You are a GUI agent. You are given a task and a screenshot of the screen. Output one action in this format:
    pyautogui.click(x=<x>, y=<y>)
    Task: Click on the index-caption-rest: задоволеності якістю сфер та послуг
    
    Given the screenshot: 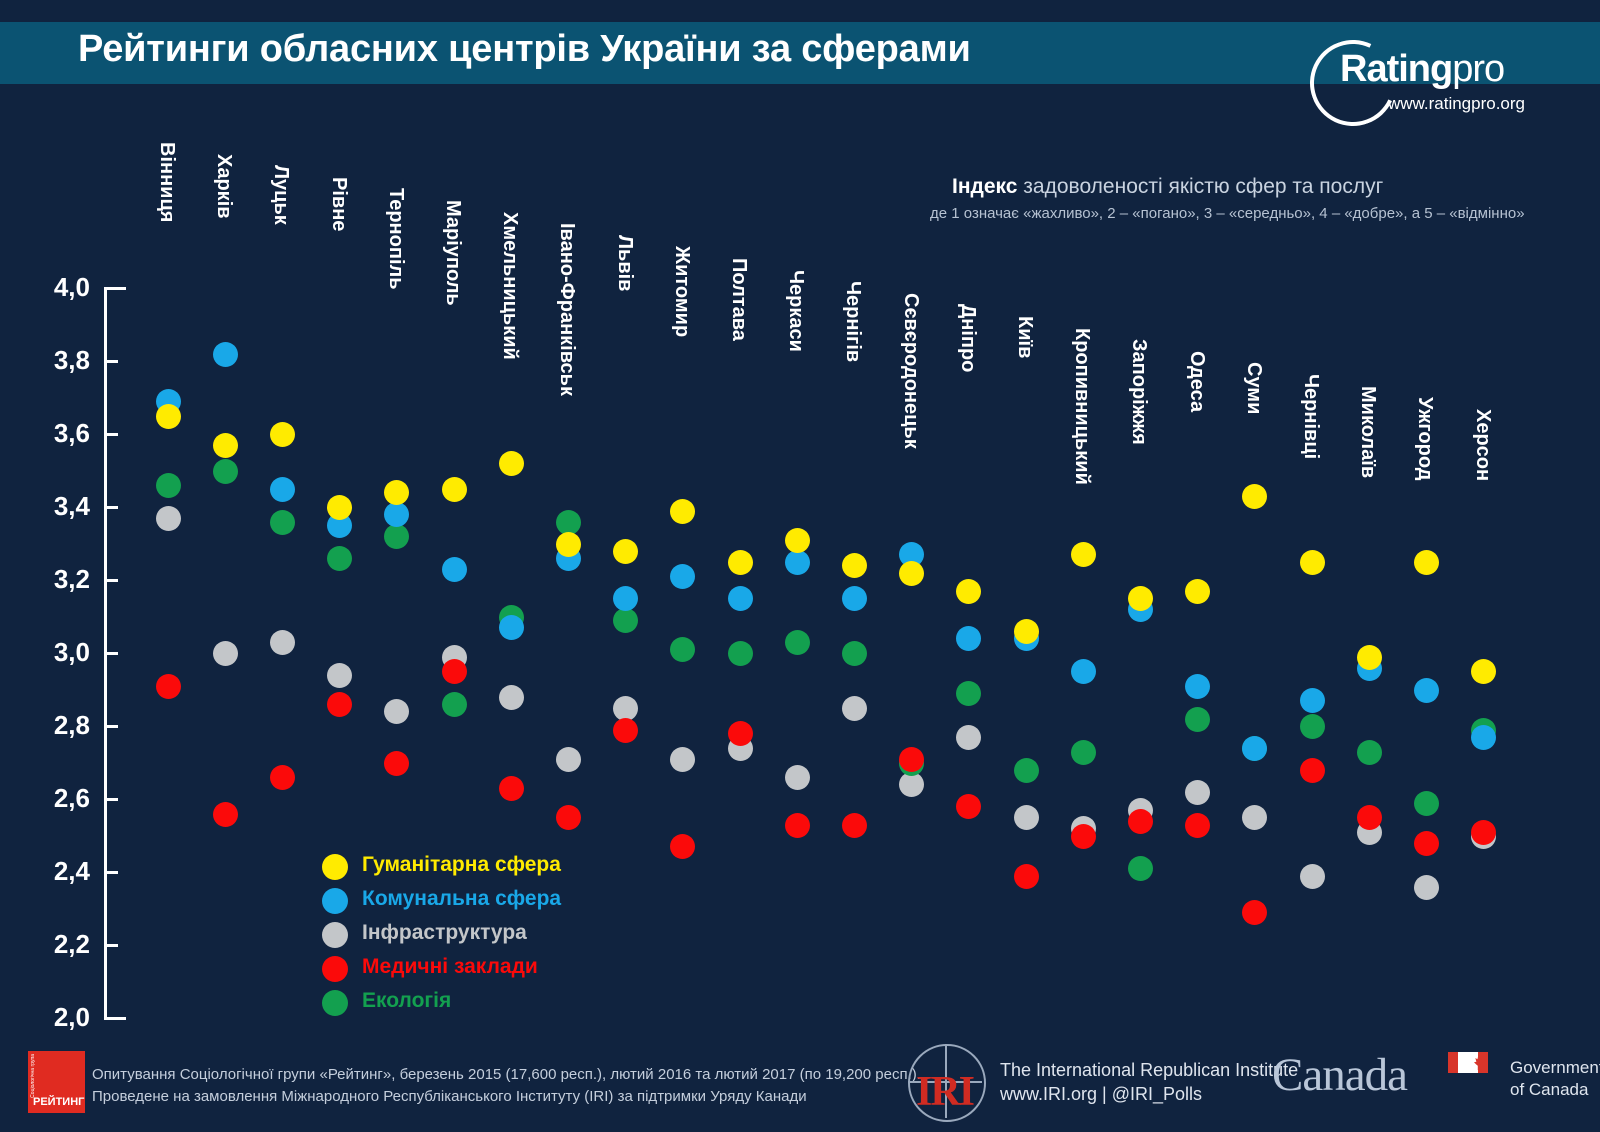 What is the action you would take?
    pyautogui.click(x=1200, y=186)
    